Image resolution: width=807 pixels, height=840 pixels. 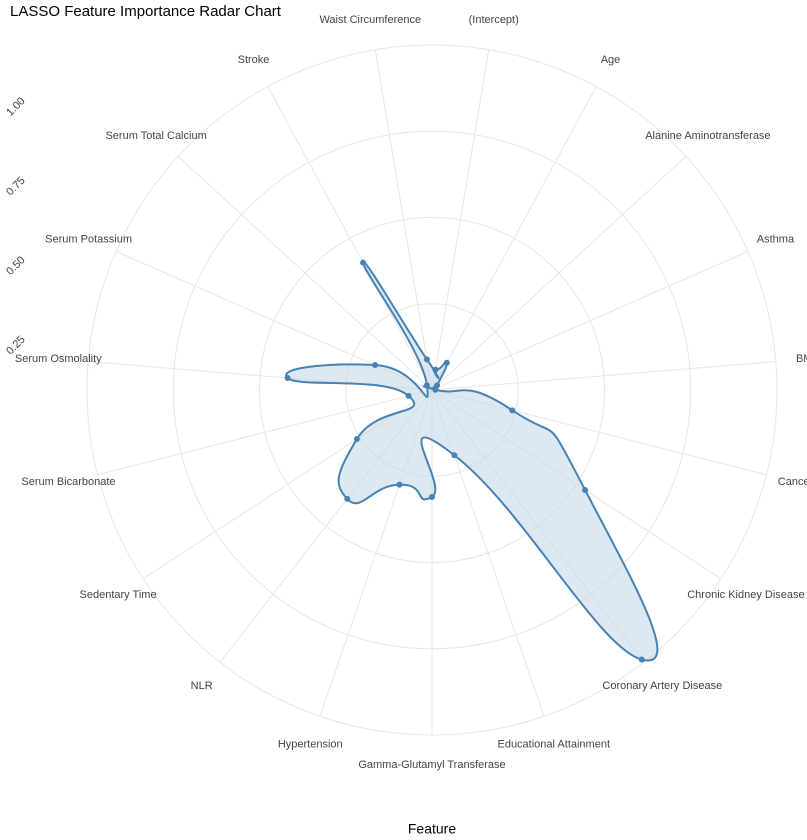 I want to click on category-label: Hypertension, so click(x=310, y=745).